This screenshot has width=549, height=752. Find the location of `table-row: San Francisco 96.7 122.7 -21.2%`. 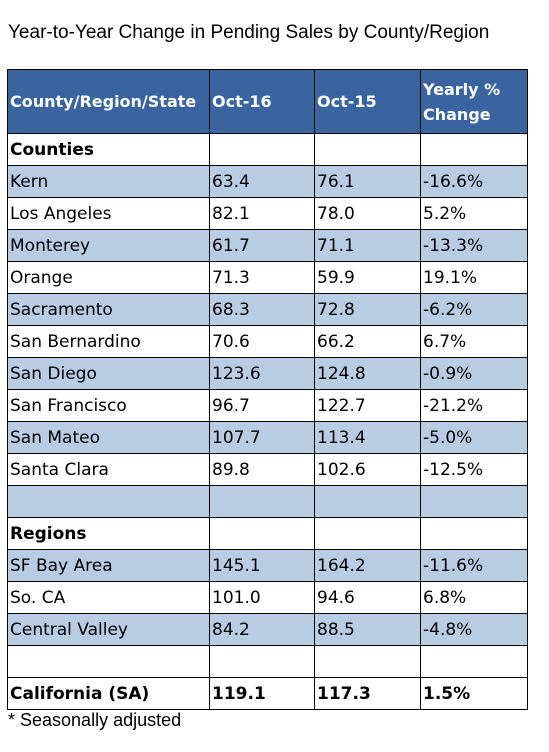

table-row: San Francisco 96.7 122.7 -21.2% is located at coordinates (267, 405).